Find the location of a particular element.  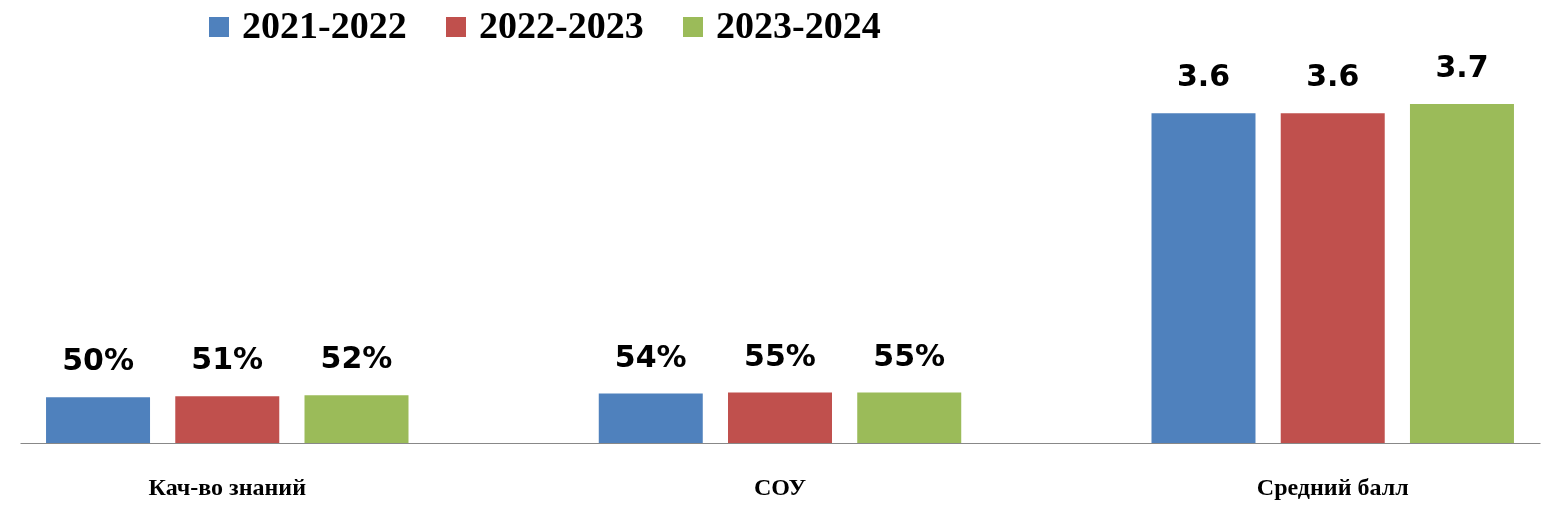

data-label: 54% is located at coordinates (650, 356).